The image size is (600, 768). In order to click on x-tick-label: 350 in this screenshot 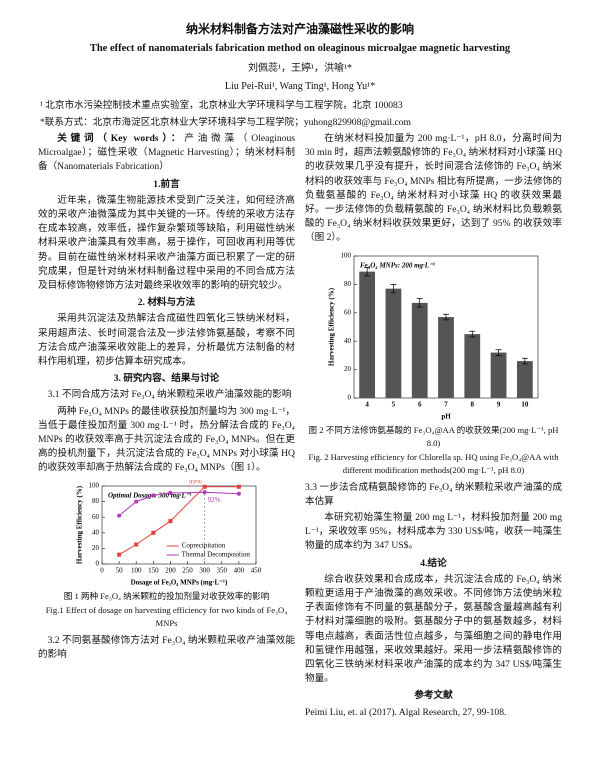, I will do `click(221, 570)`.